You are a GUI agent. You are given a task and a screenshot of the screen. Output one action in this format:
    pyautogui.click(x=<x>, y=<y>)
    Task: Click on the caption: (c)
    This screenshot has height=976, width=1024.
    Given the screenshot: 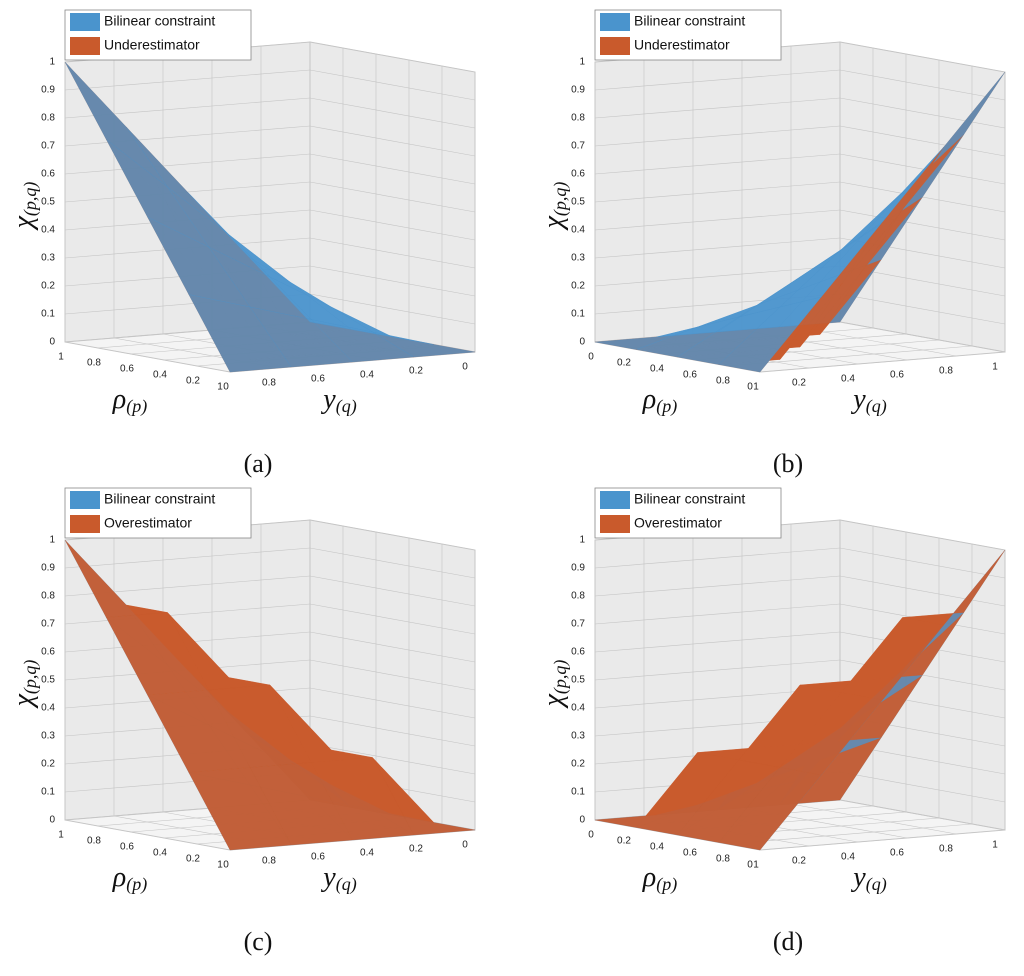 What is the action you would take?
    pyautogui.click(x=258, y=941)
    